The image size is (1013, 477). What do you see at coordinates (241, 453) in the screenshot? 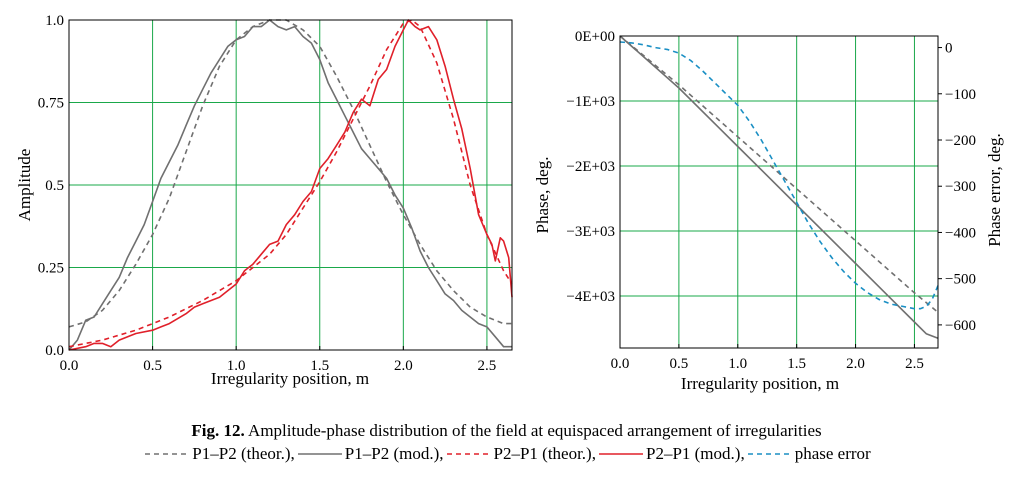
I see `legend-label: P1–P2 (theor.)` at bounding box center [241, 453].